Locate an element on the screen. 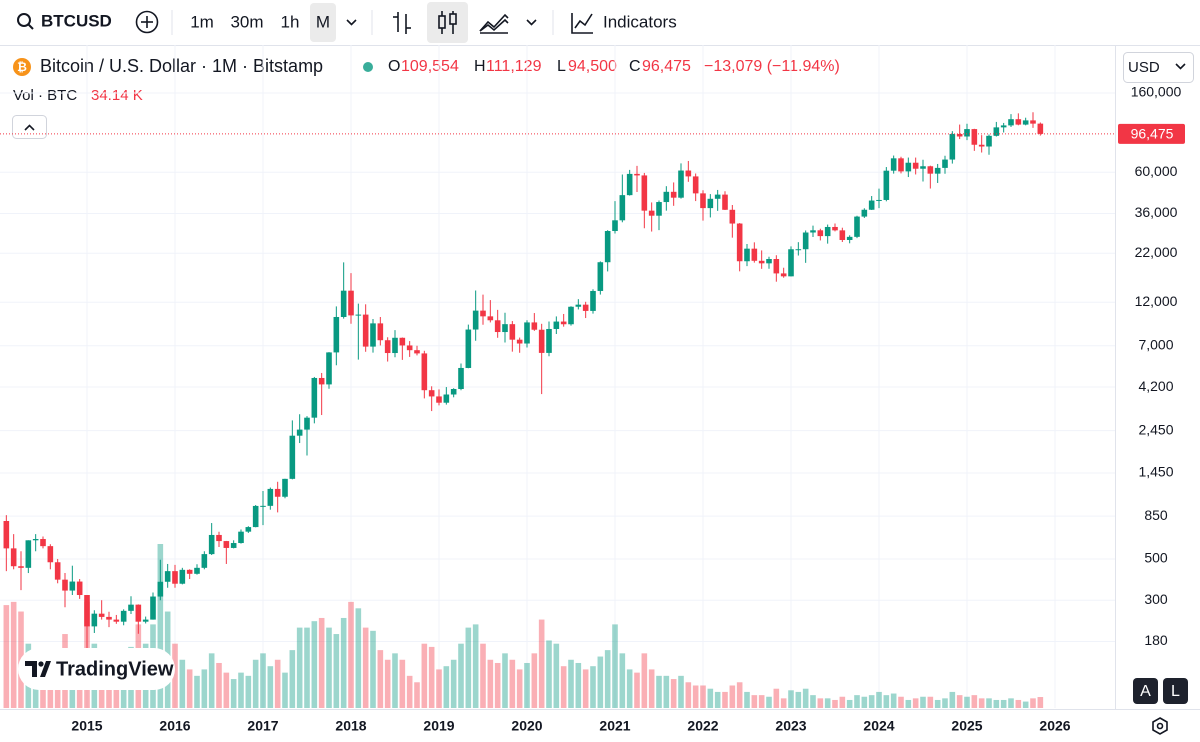 The width and height of the screenshot is (1200, 742). collapse-button is located at coordinates (29, 127).